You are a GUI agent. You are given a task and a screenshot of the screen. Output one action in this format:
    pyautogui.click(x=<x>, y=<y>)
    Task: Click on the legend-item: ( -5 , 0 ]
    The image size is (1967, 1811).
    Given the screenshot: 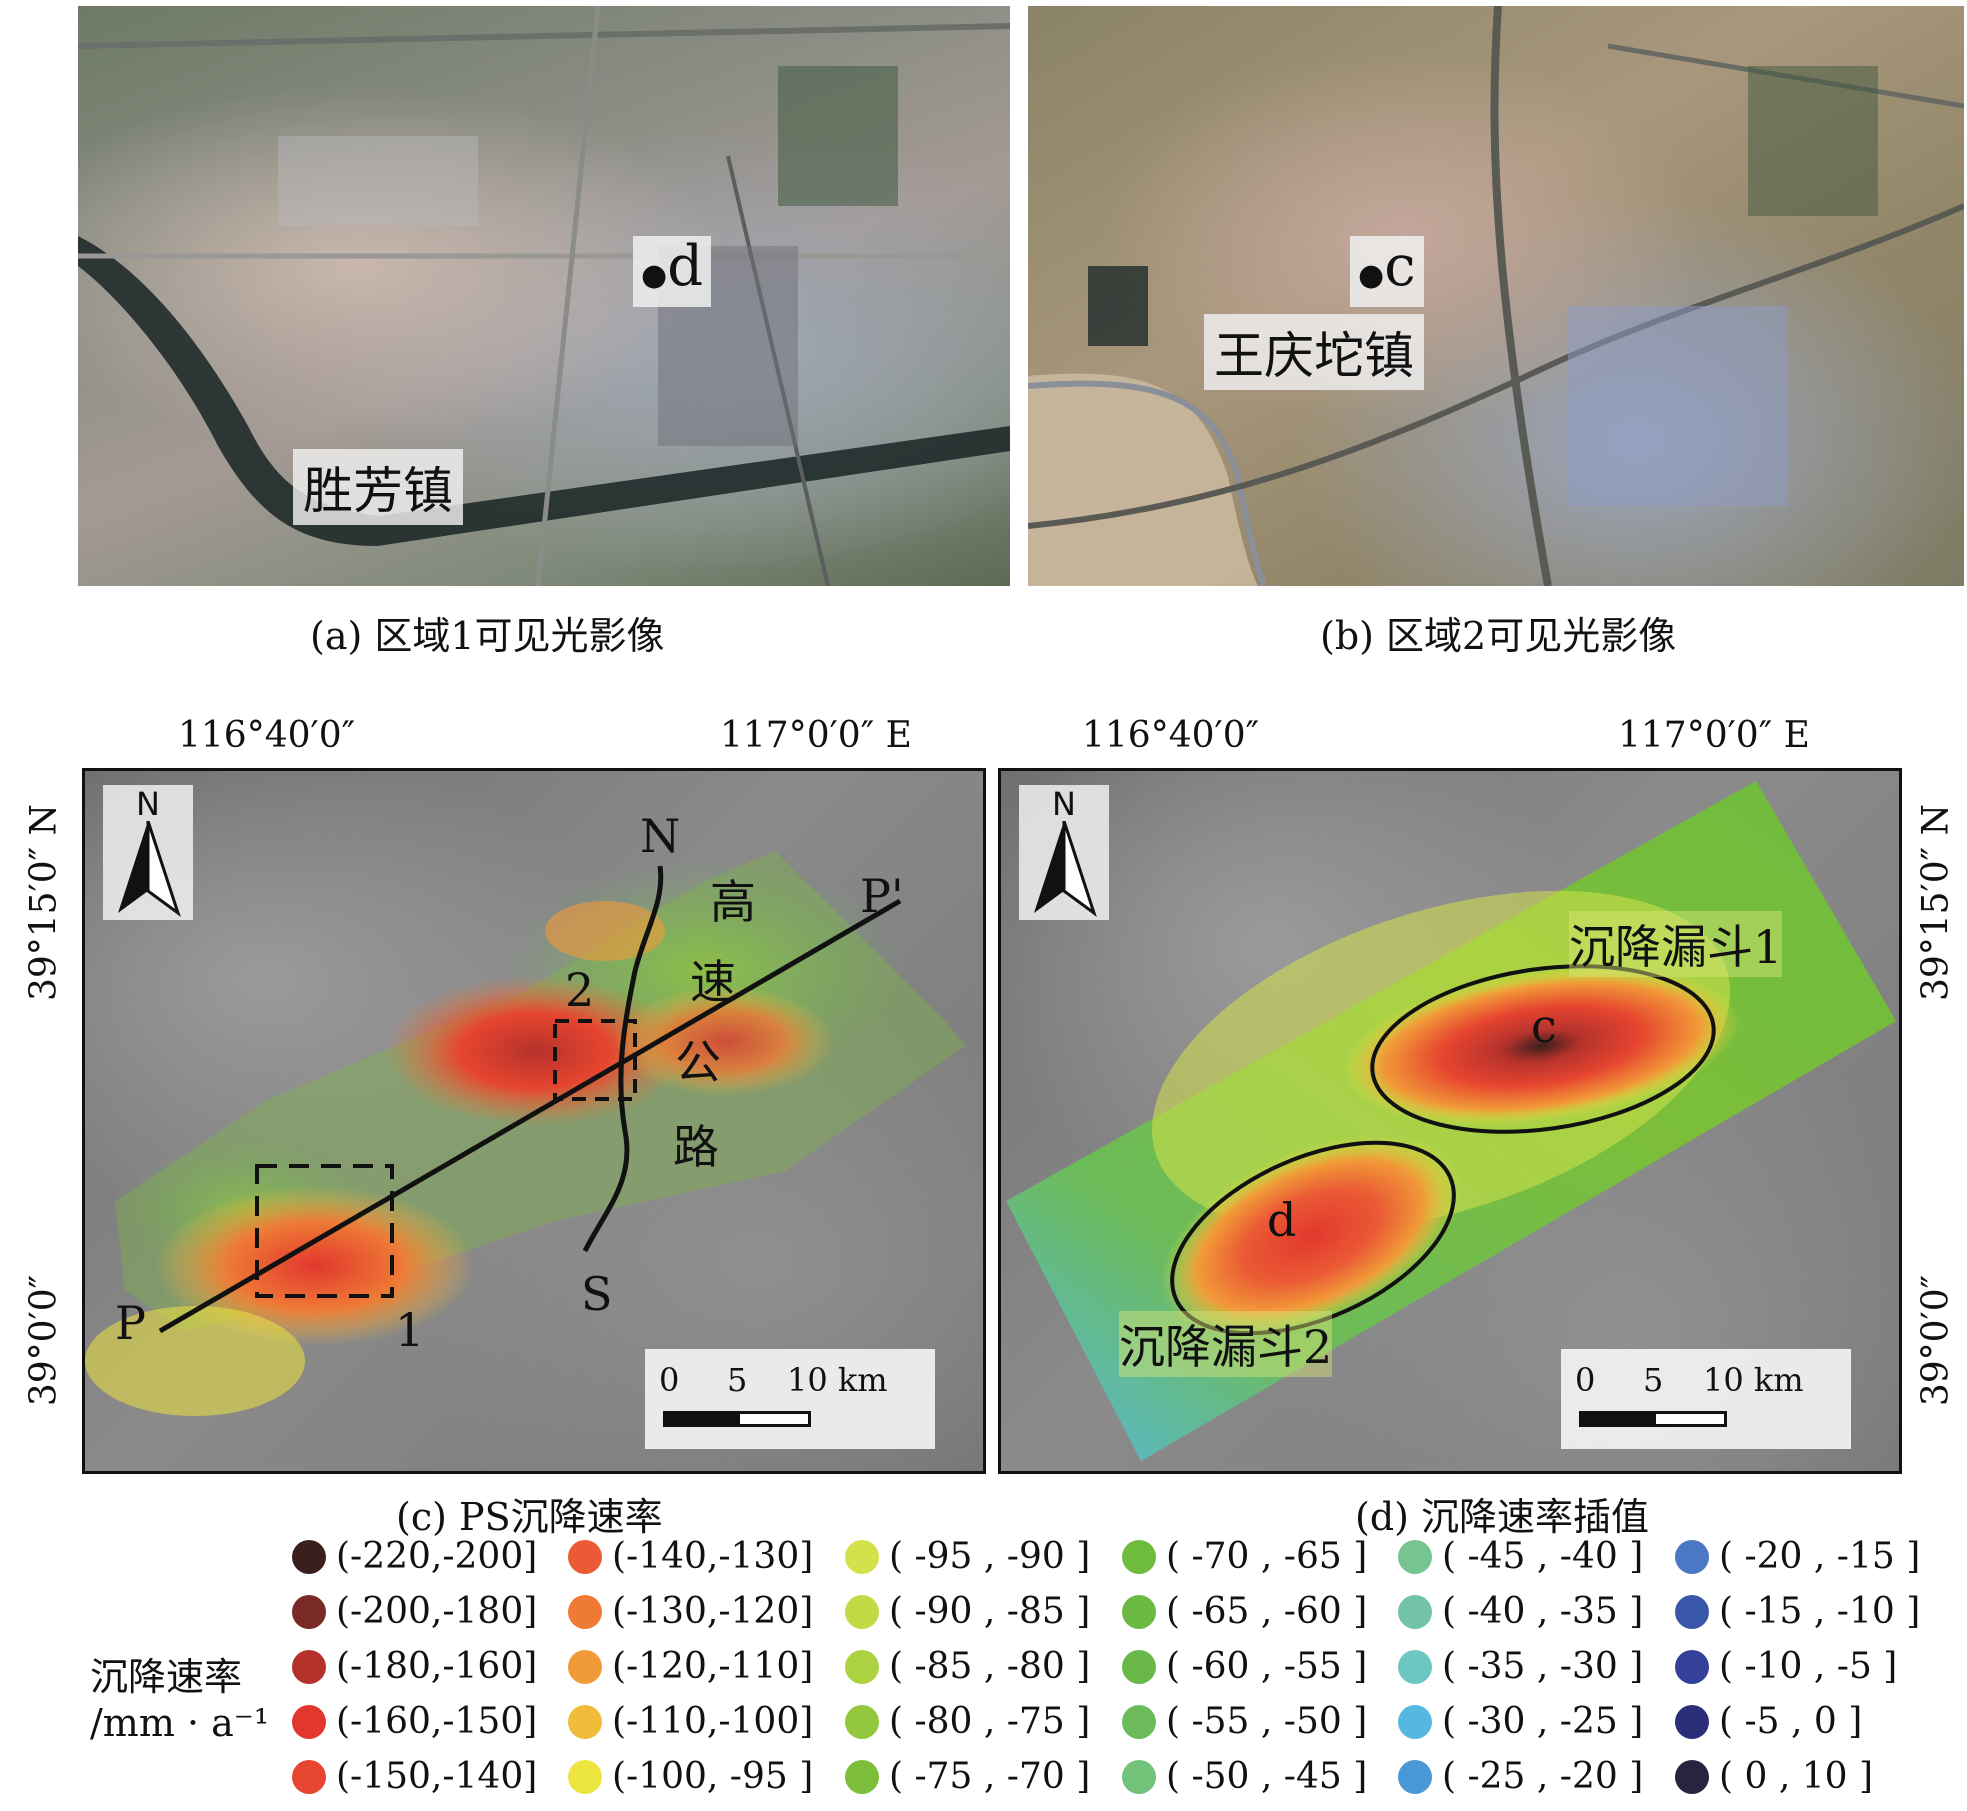 What is the action you would take?
    pyautogui.click(x=1768, y=1721)
    